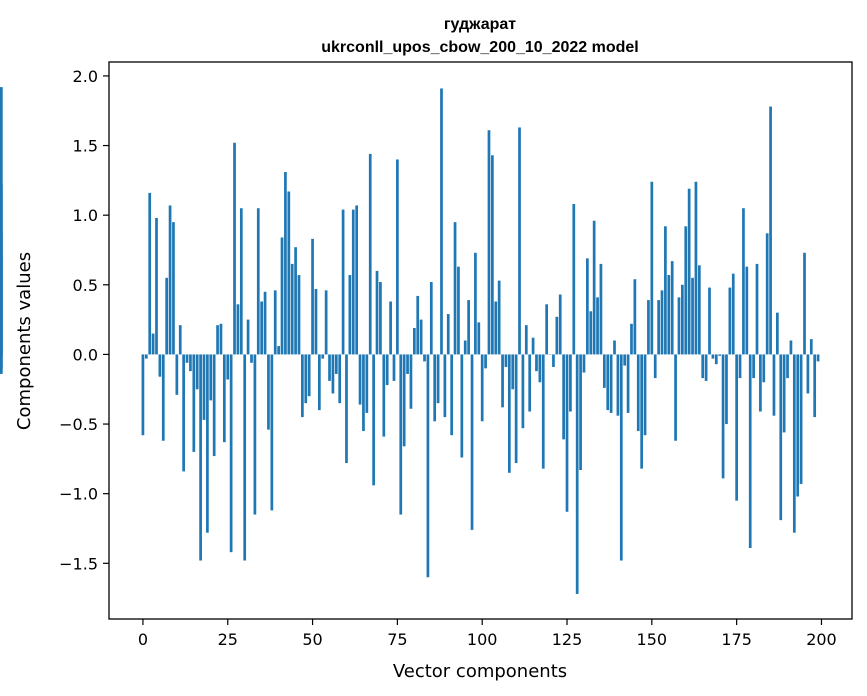  Describe the element at coordinates (480, 671) in the screenshot. I see `x-axis-label: Vector components` at that location.